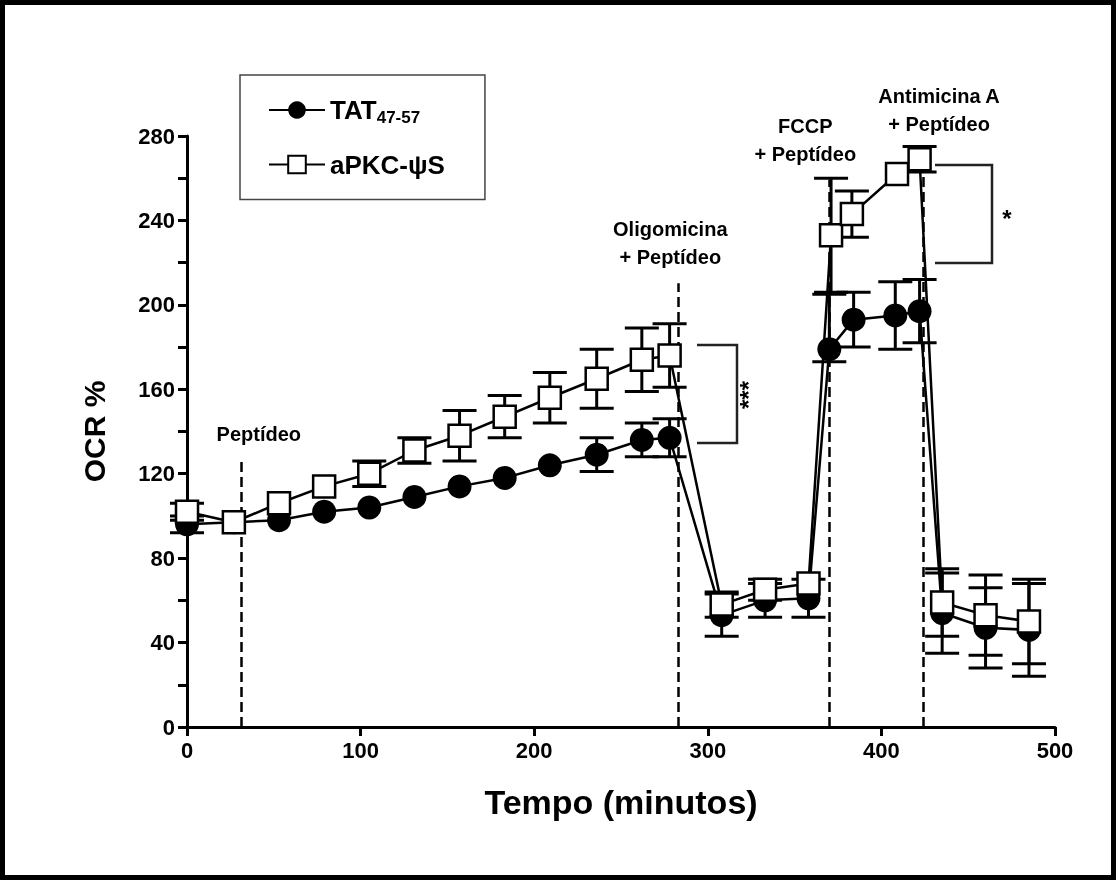 The height and width of the screenshot is (884, 1120). What do you see at coordinates (1055, 750) in the screenshot?
I see `x-tick-label: 500` at bounding box center [1055, 750].